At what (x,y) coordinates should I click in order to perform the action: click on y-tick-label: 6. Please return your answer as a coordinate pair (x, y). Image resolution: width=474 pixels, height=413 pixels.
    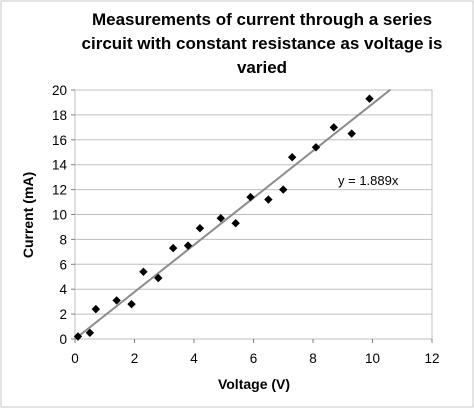
    Looking at the image, I should click on (63, 264).